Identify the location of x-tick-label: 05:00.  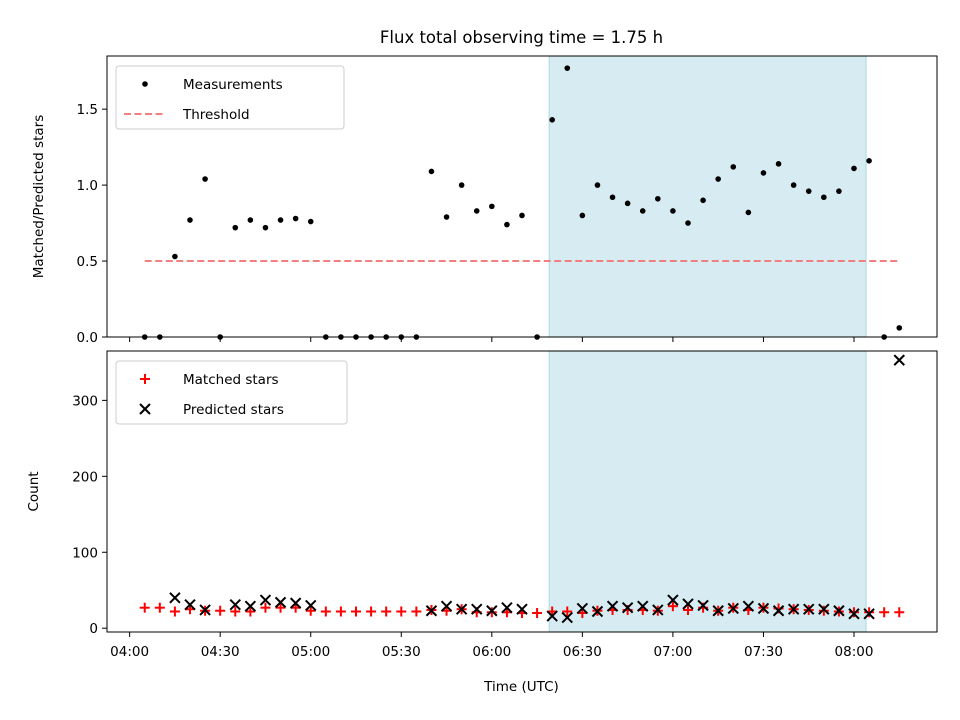
(310, 652).